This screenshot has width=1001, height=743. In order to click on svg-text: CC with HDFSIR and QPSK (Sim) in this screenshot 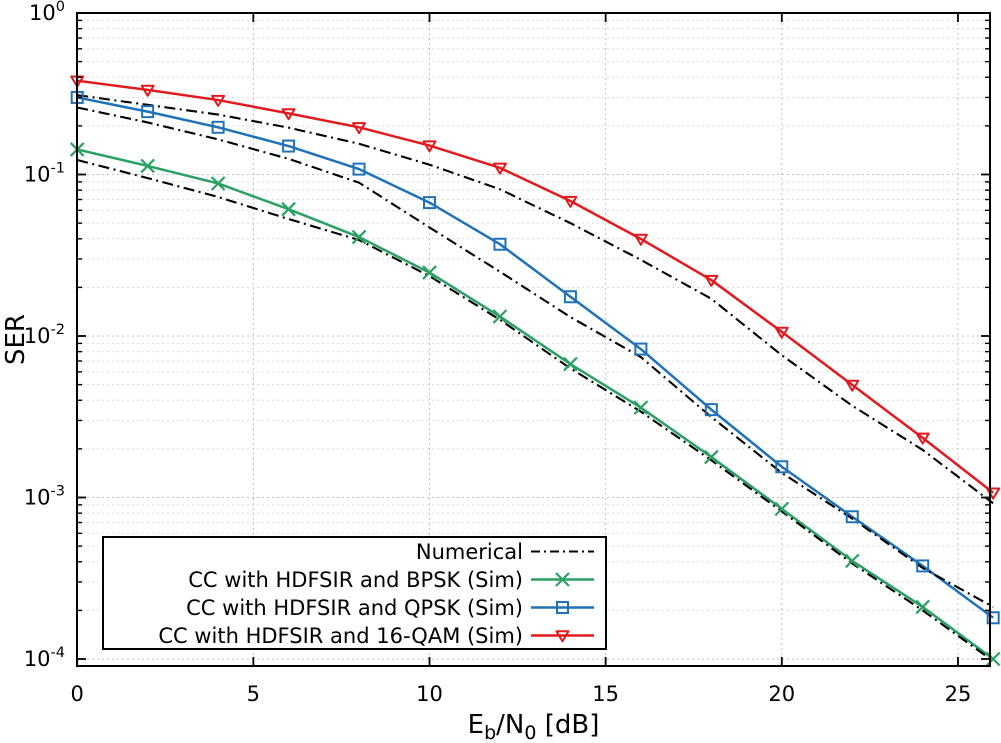, I will do `click(354, 608)`.